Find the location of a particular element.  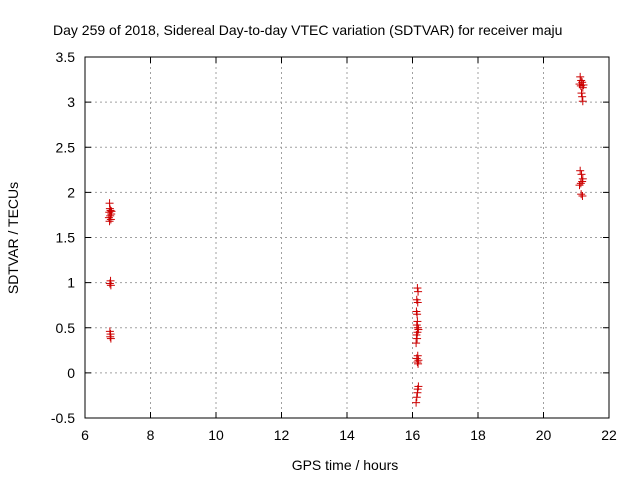

x-tick-label: 8 is located at coordinates (151, 435).